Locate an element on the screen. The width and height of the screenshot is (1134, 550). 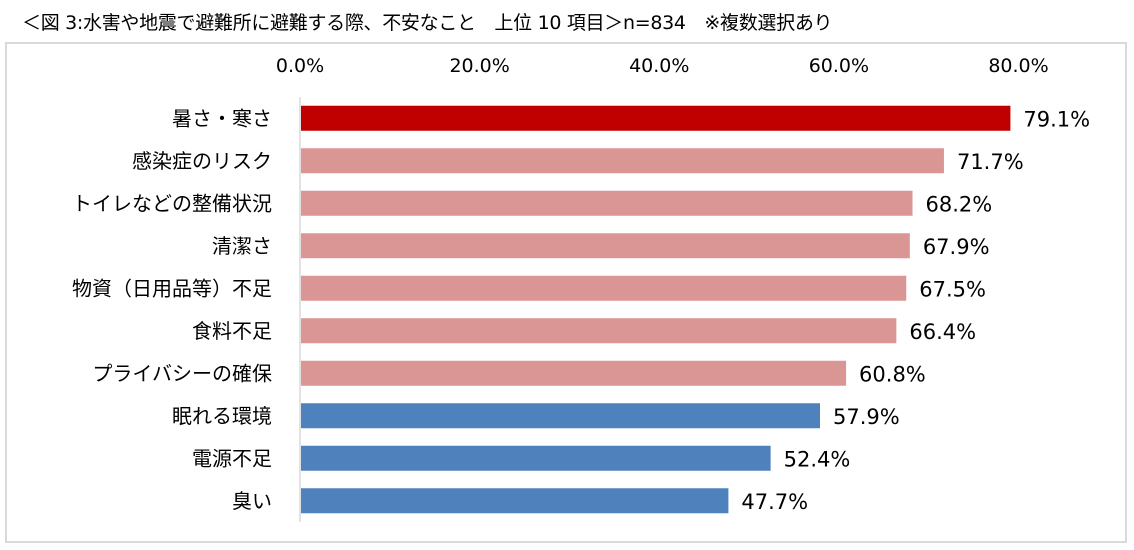
data-label: 47.7% is located at coordinates (774, 502).